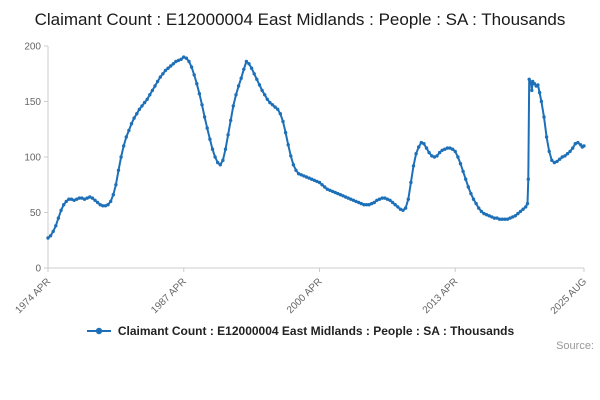 The image size is (600, 400). I want to click on y-tick-label: 150, so click(32, 102).